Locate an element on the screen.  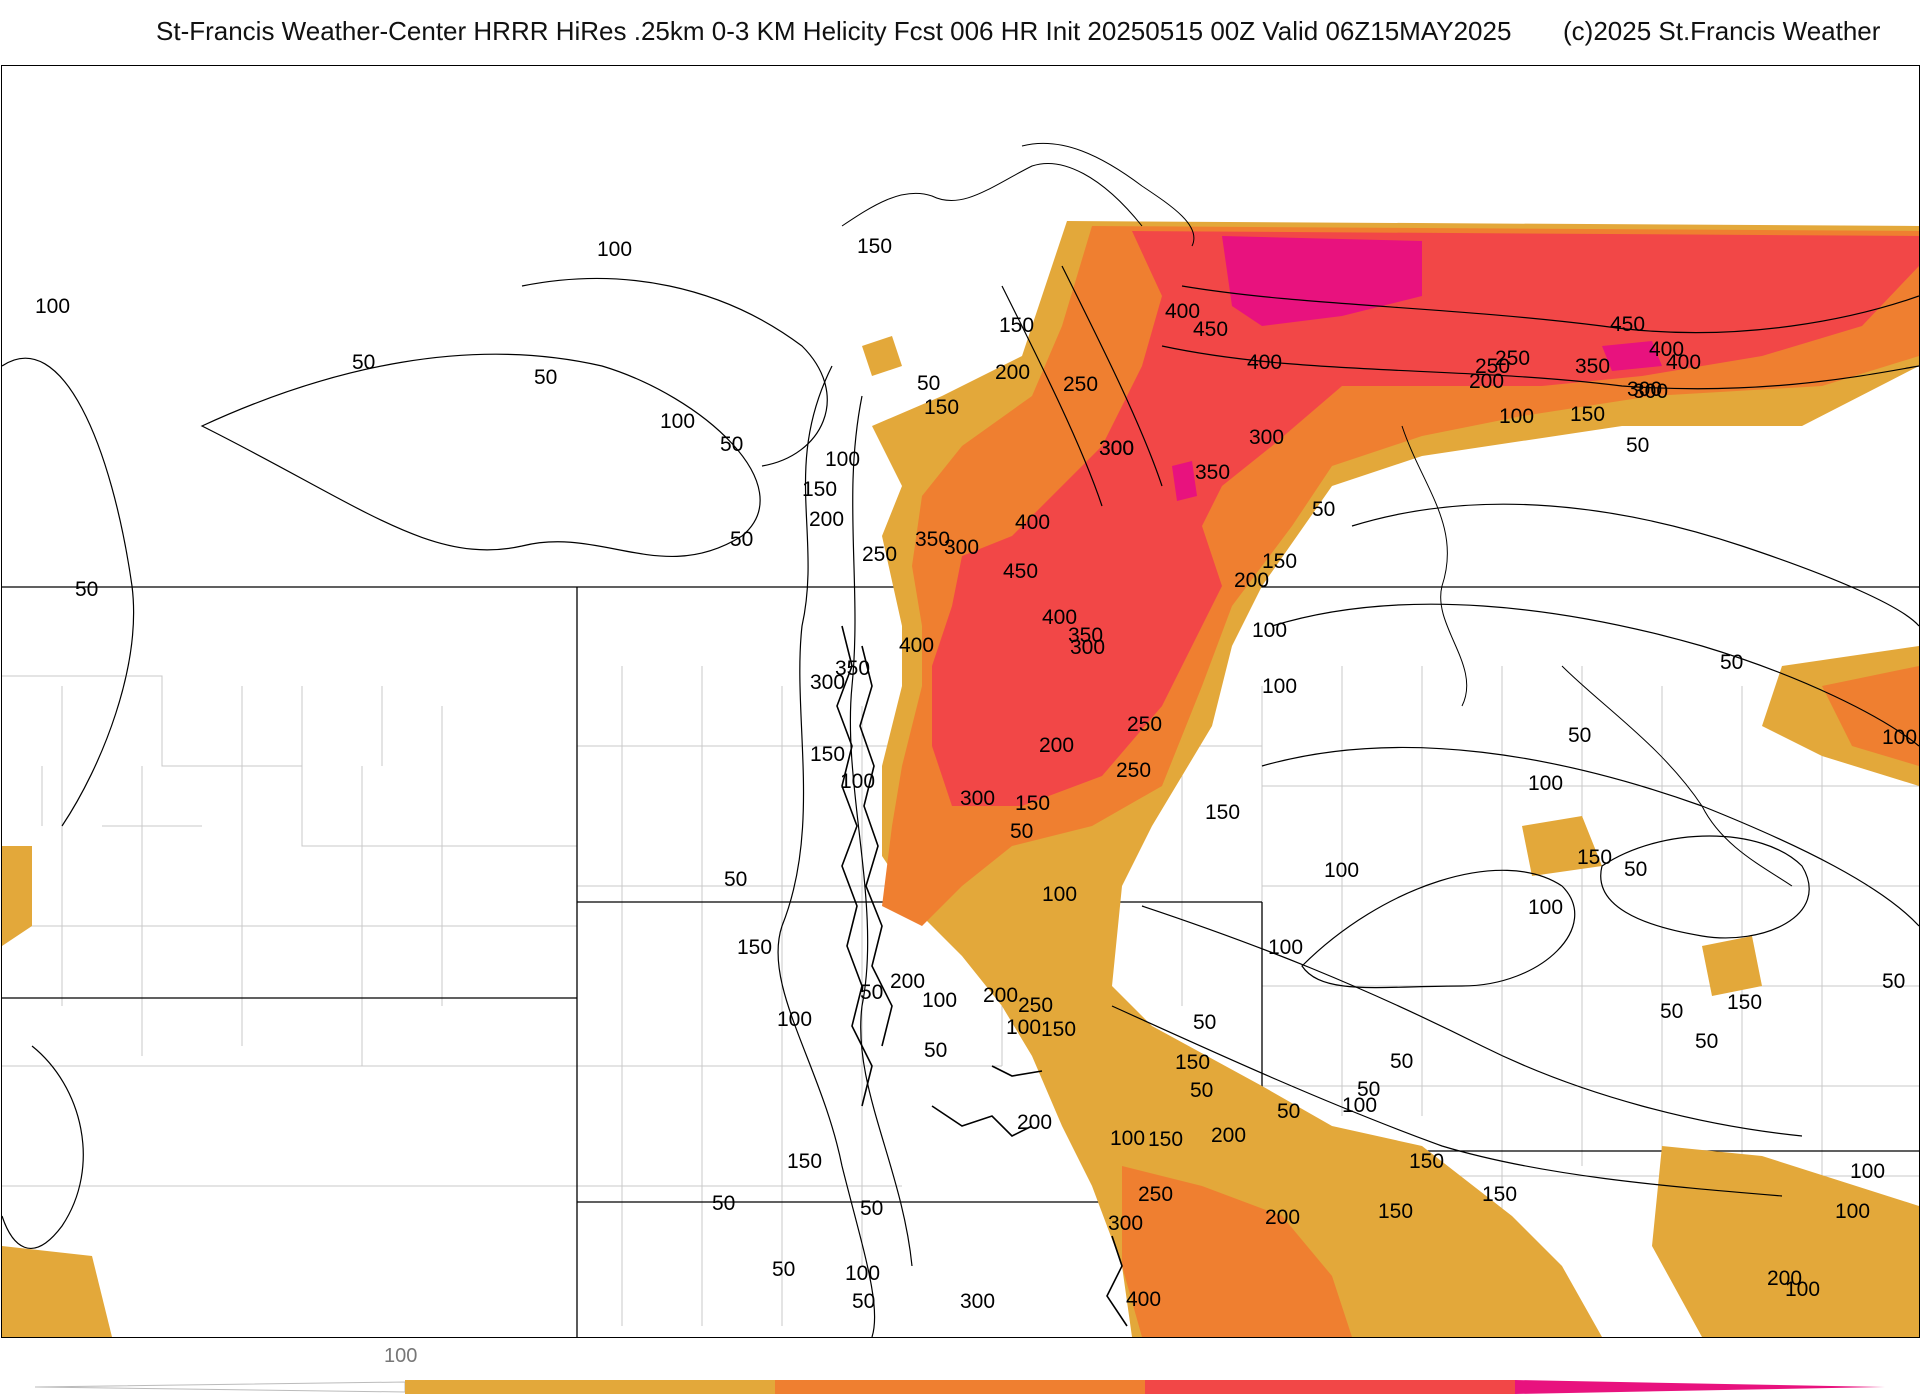
copyright-label: (c)2025 St.Francis Weather is located at coordinates (1722, 31).